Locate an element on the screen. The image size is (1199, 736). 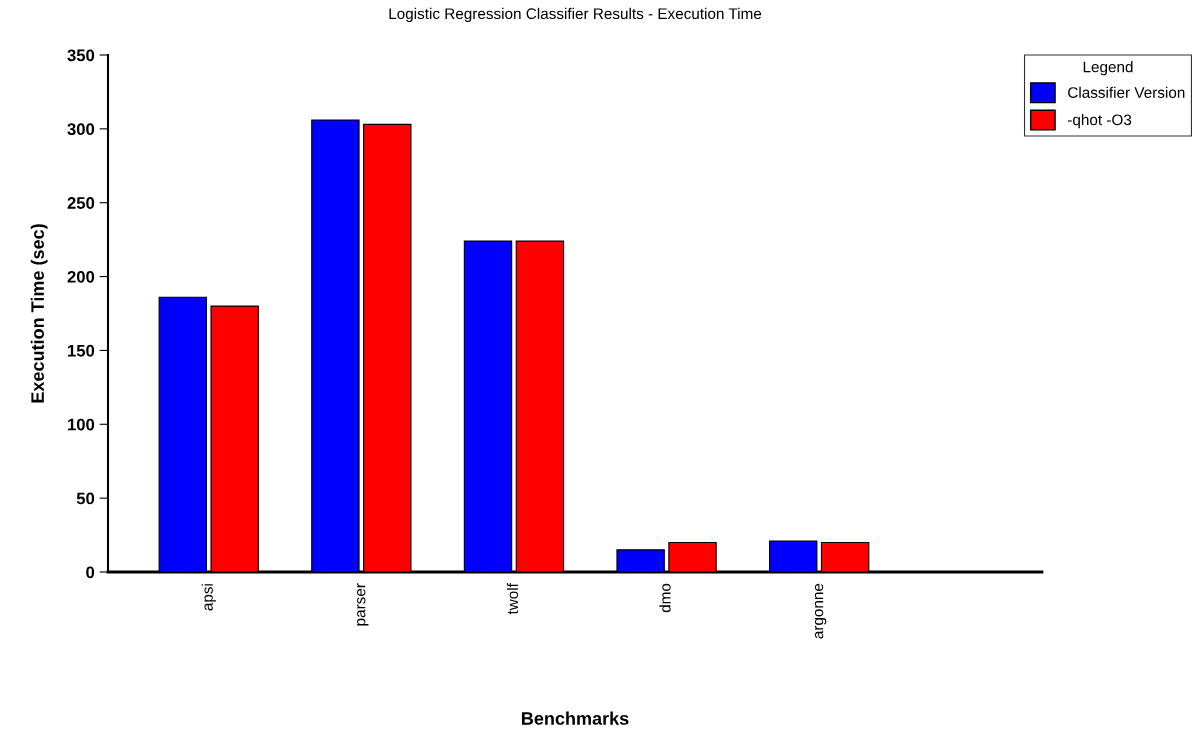
y-tick-label: 350 is located at coordinates (81, 55).